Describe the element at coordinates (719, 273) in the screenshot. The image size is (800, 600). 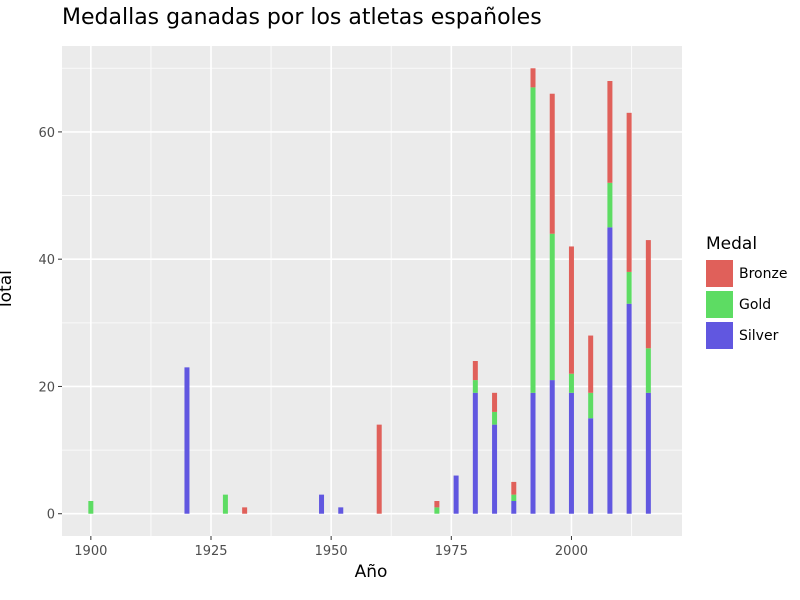
I see `legend-swatch-bronze` at that location.